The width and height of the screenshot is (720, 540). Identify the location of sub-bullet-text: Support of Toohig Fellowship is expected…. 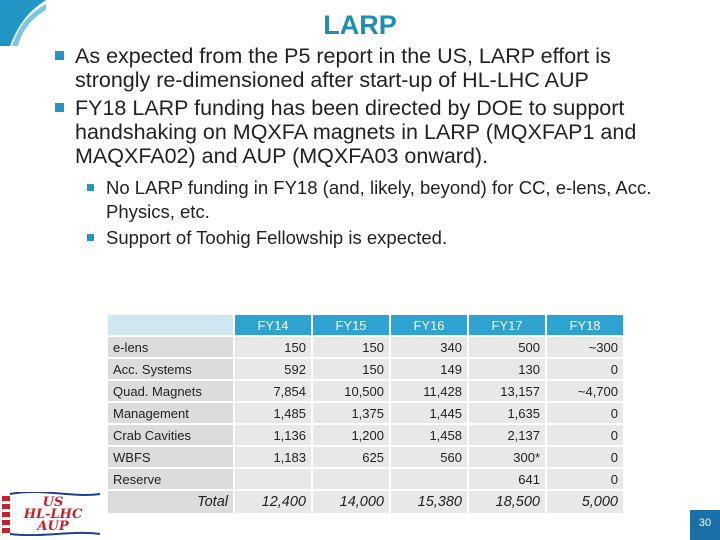
(277, 237).